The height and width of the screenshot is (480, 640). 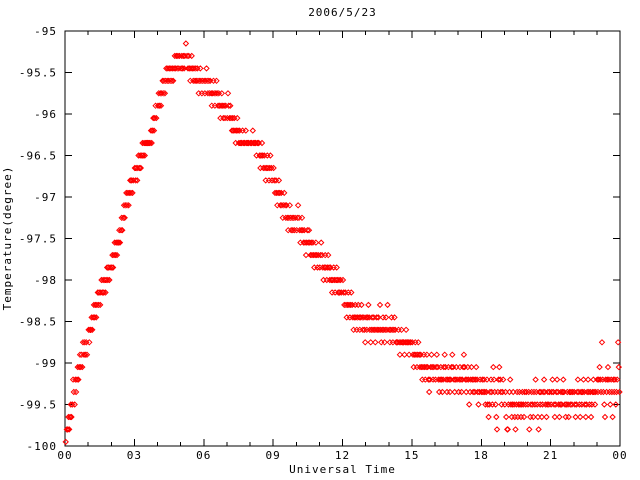 I want to click on y-tick-label: -99.5, so click(x=38, y=405).